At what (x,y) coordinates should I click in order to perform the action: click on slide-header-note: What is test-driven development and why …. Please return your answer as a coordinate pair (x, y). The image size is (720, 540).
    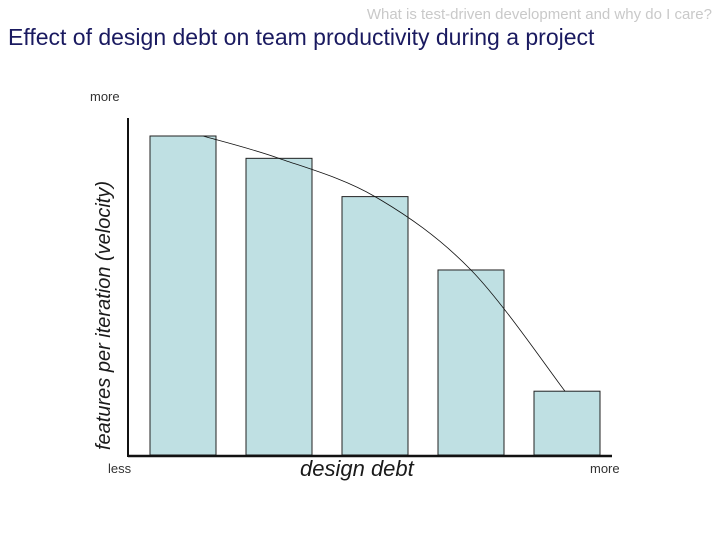
    Looking at the image, I should click on (539, 14).